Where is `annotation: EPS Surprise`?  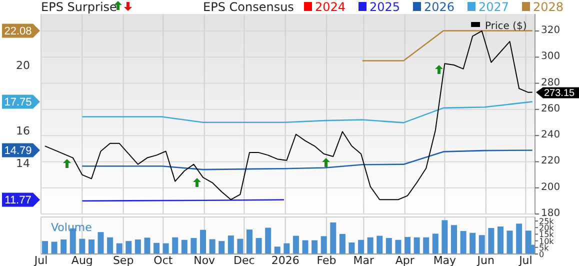 annotation: EPS Surprise is located at coordinates (79, 7).